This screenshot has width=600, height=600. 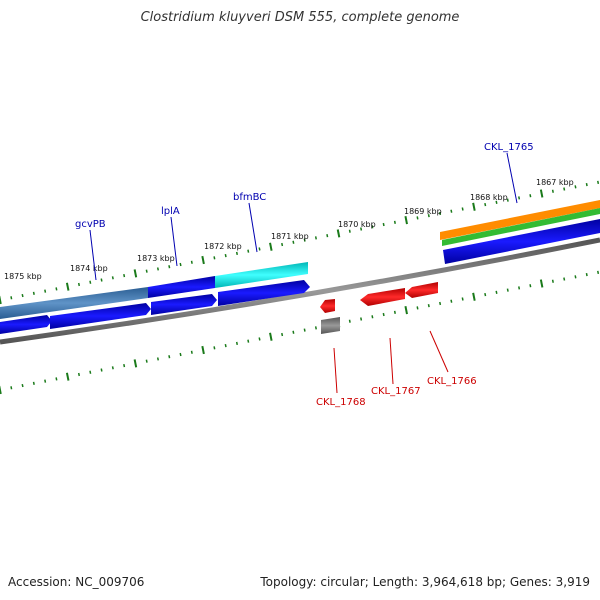 I want to click on gene-label-bfmBC: bfmBC, so click(x=249, y=197).